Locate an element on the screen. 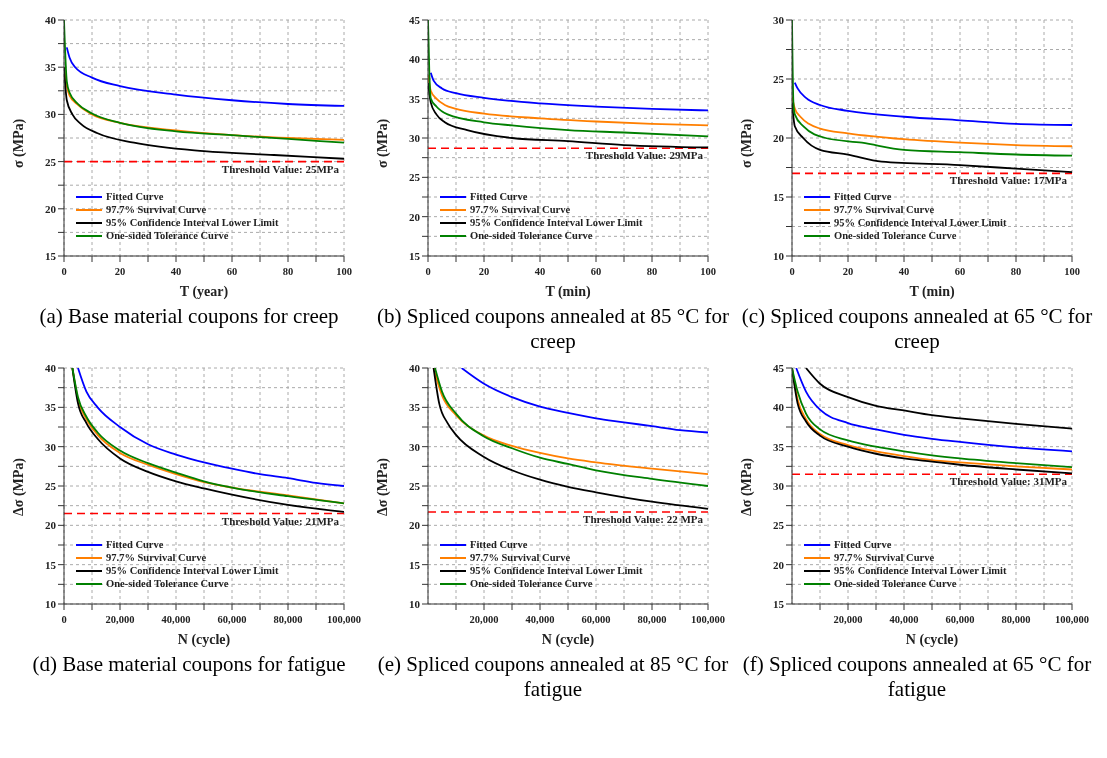 This screenshot has width=1107, height=758. text: (a) Base material coupons for creep is located at coordinates (189, 316).